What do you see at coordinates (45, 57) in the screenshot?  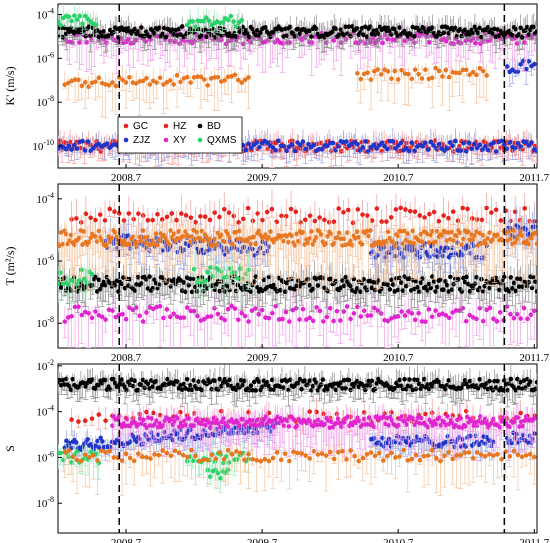 I see `y-tick-label: 10-6` at bounding box center [45, 57].